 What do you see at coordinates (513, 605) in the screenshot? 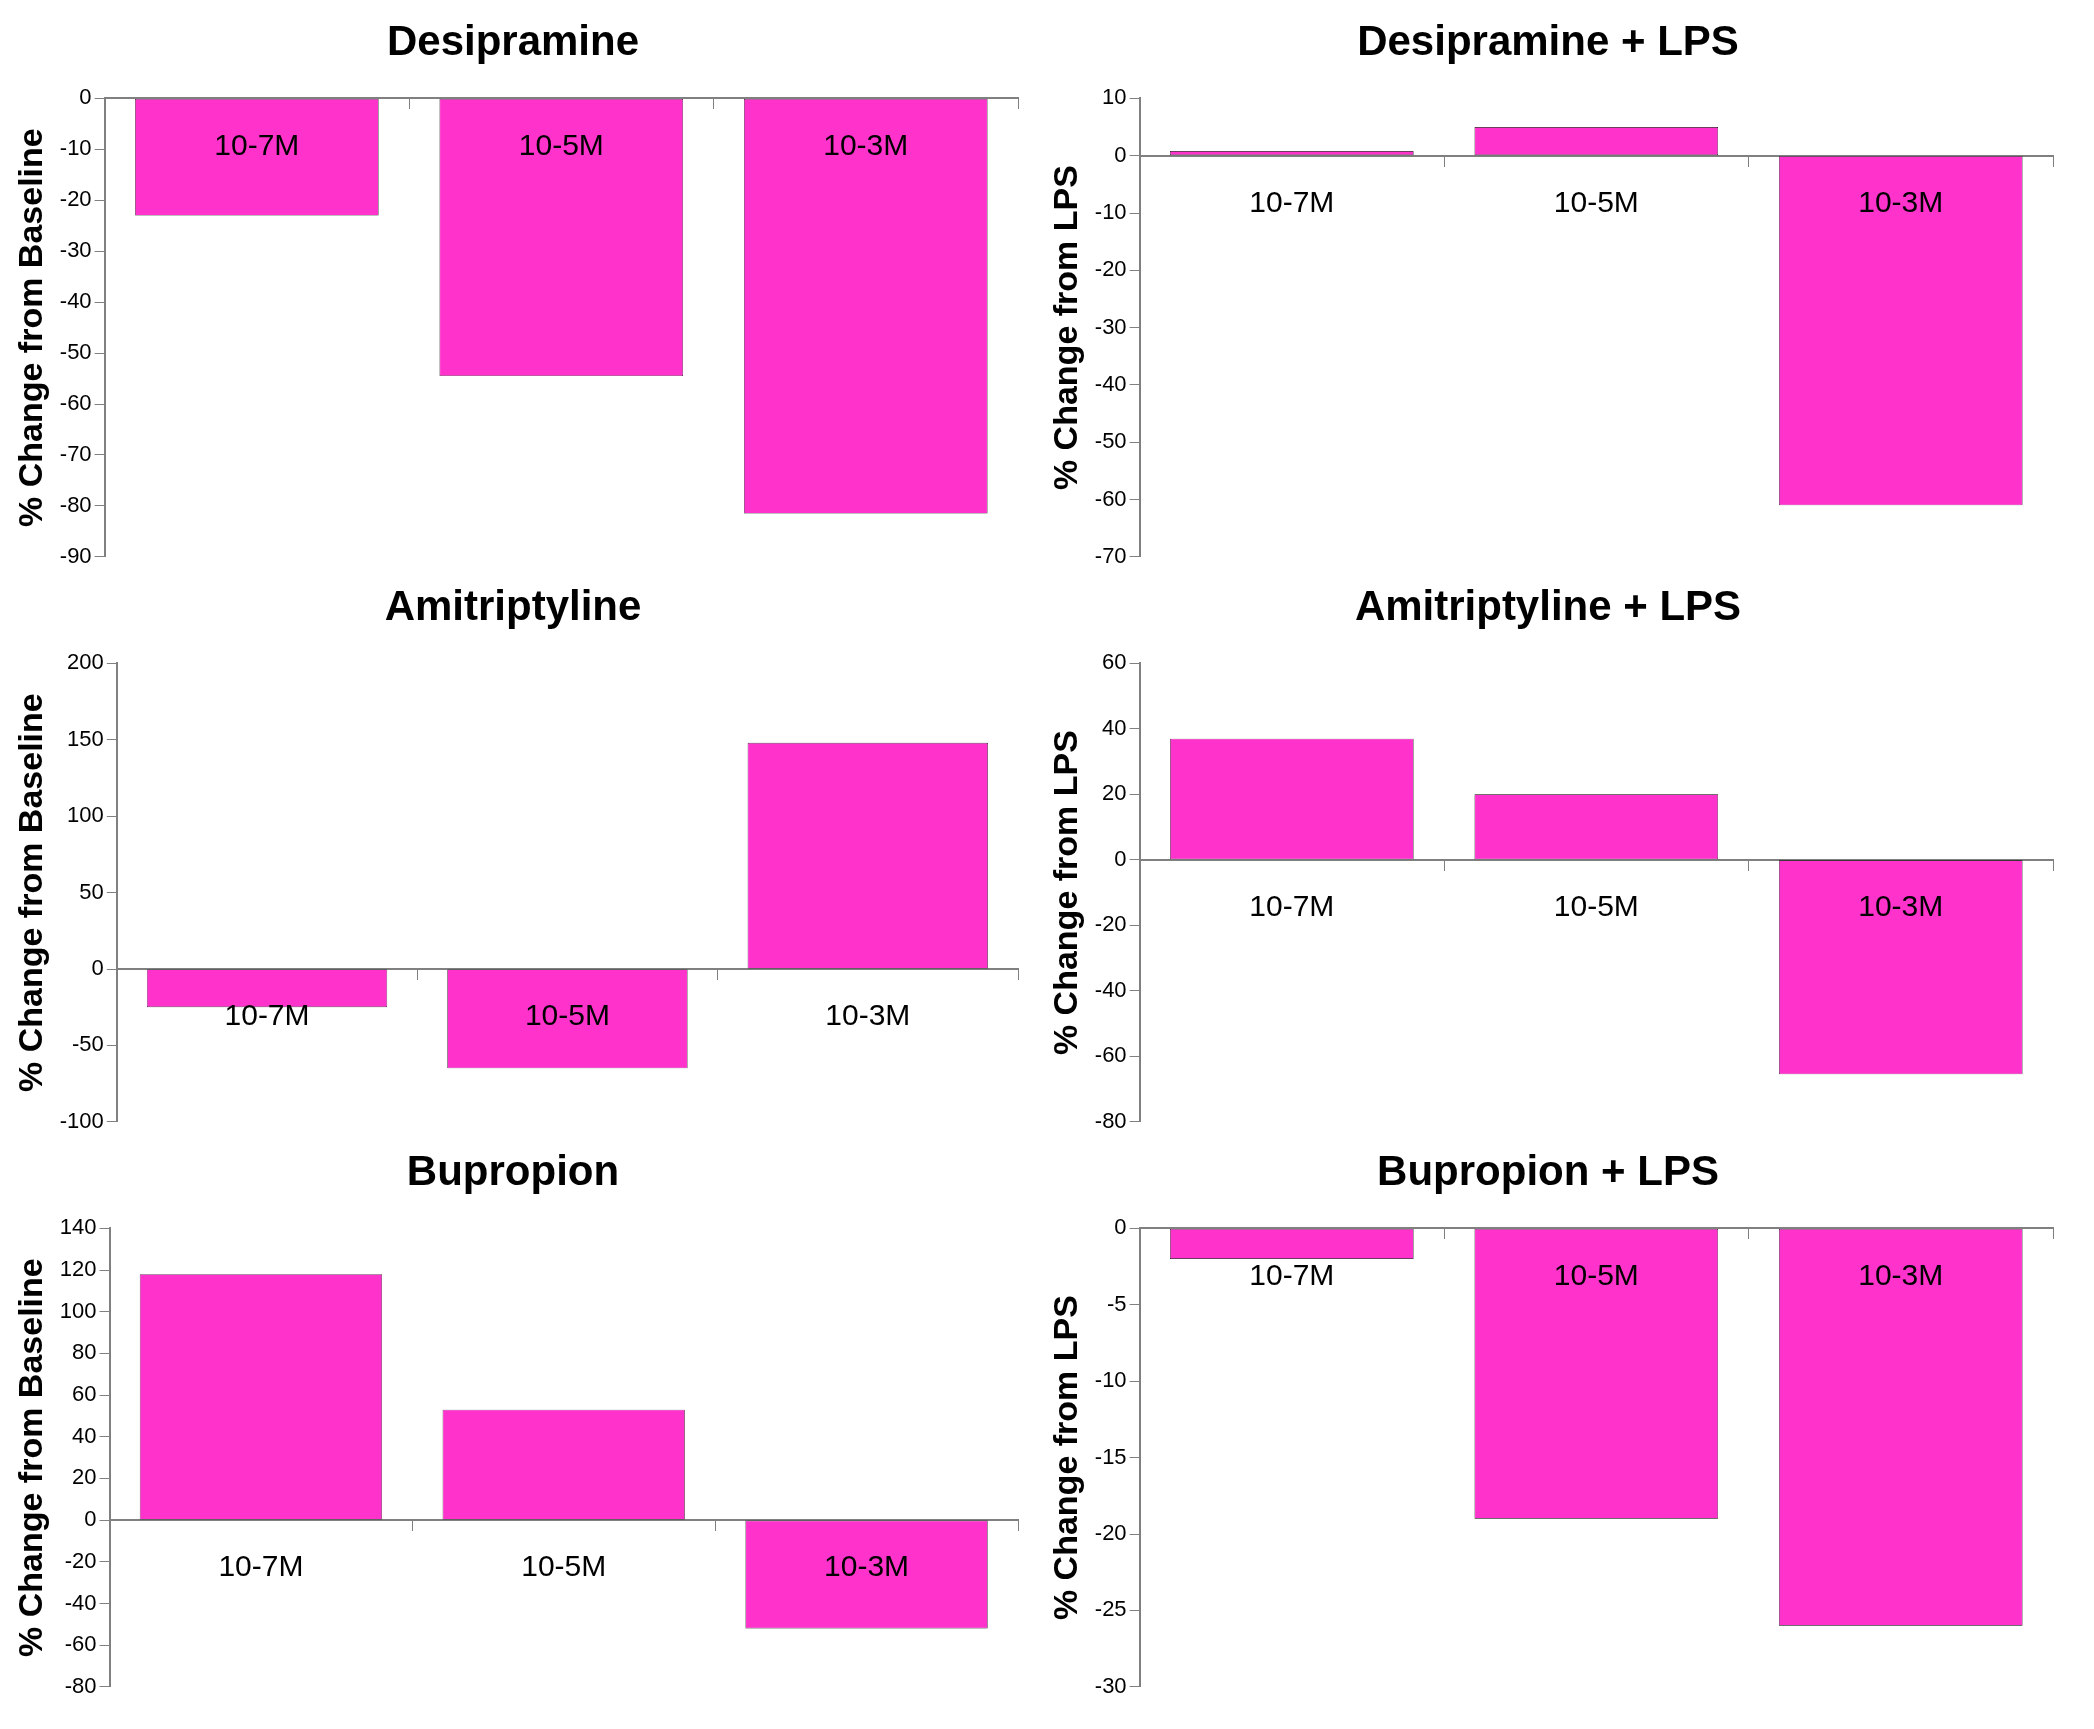
I see `chart-title: Amitriptyline` at bounding box center [513, 605].